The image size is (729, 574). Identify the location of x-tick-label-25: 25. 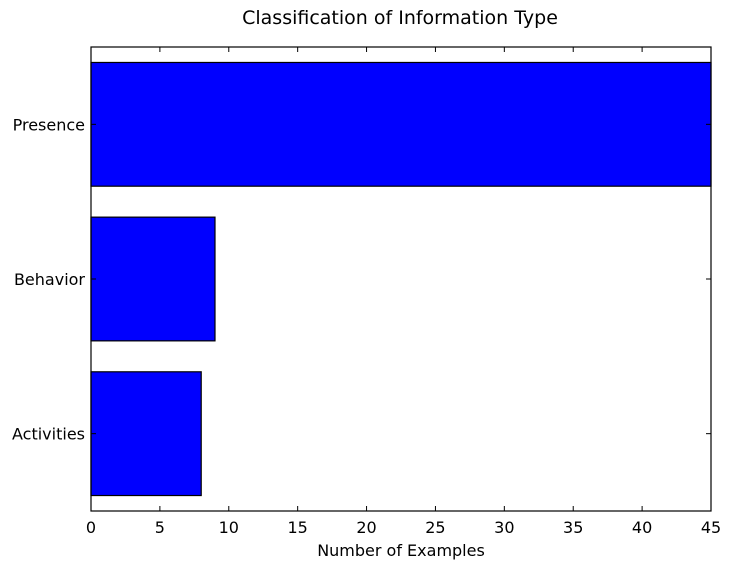
(435, 527).